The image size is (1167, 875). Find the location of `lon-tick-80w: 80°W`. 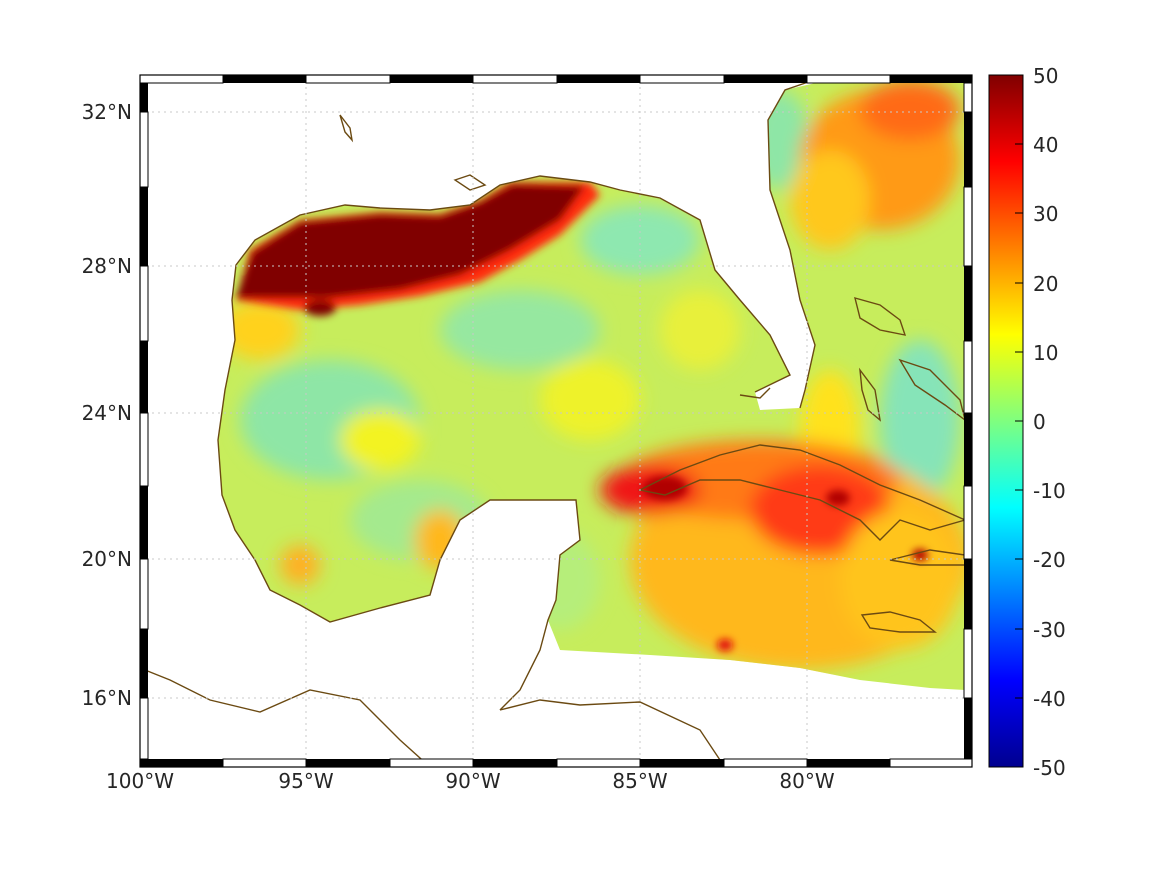

lon-tick-80w: 80°W is located at coordinates (806, 781).